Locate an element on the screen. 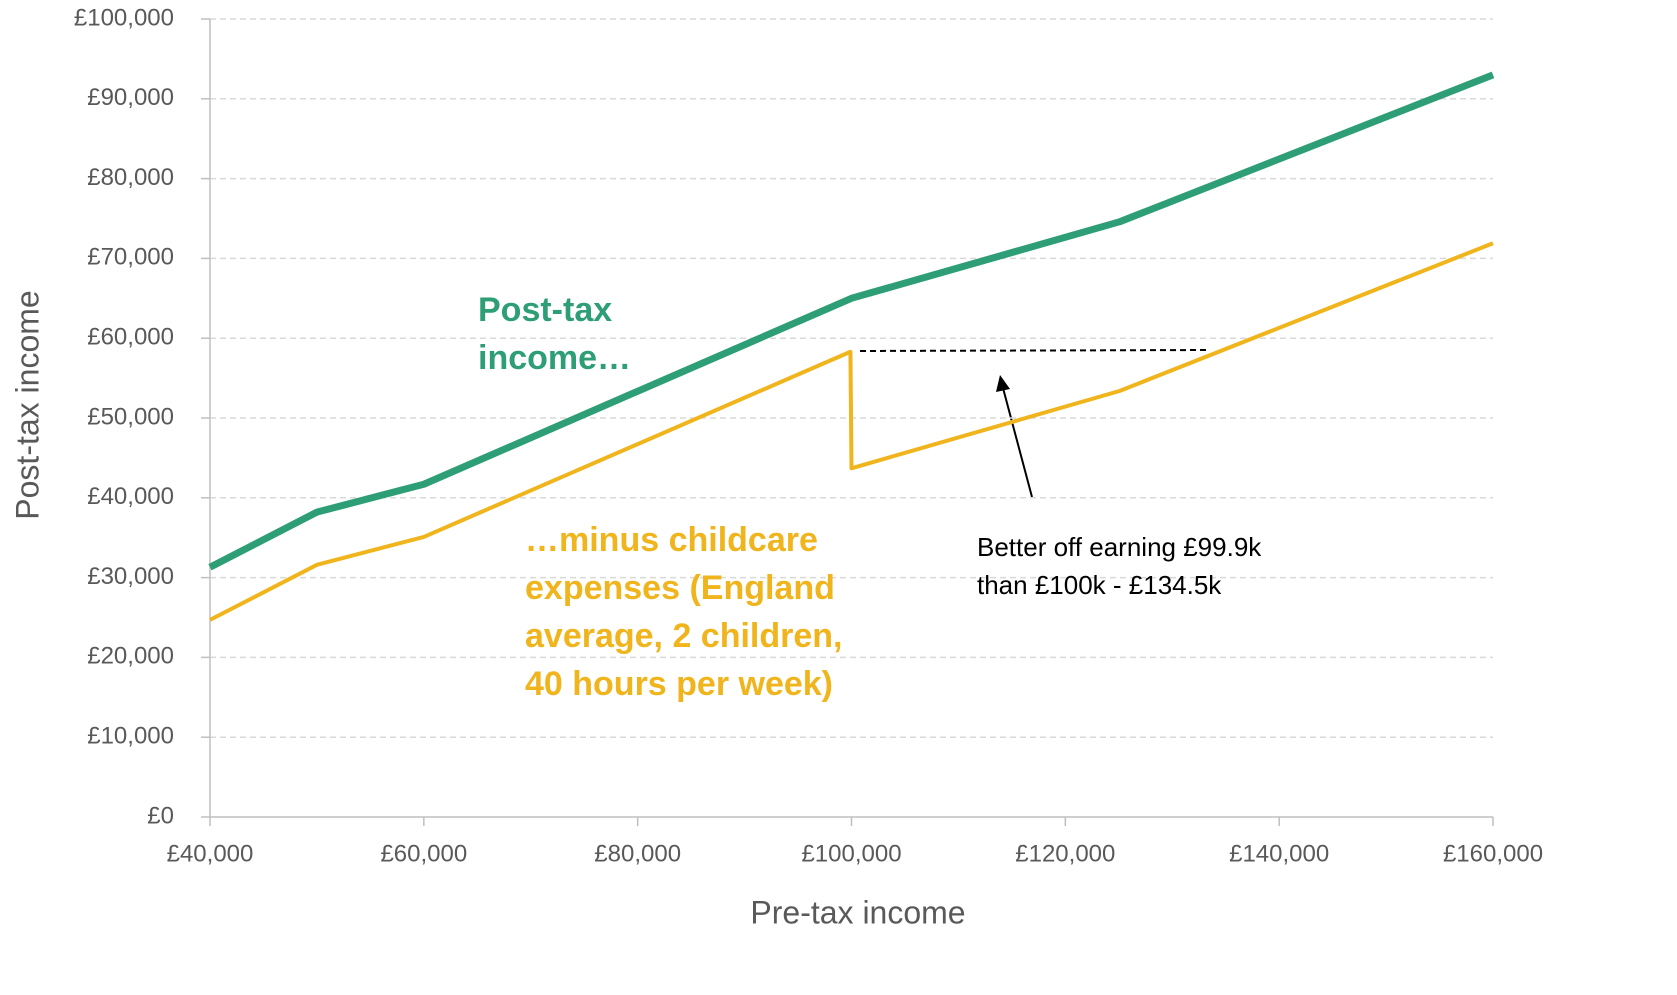 This screenshot has width=1677, height=995. y-tick-label: £10,000 is located at coordinates (130, 736).